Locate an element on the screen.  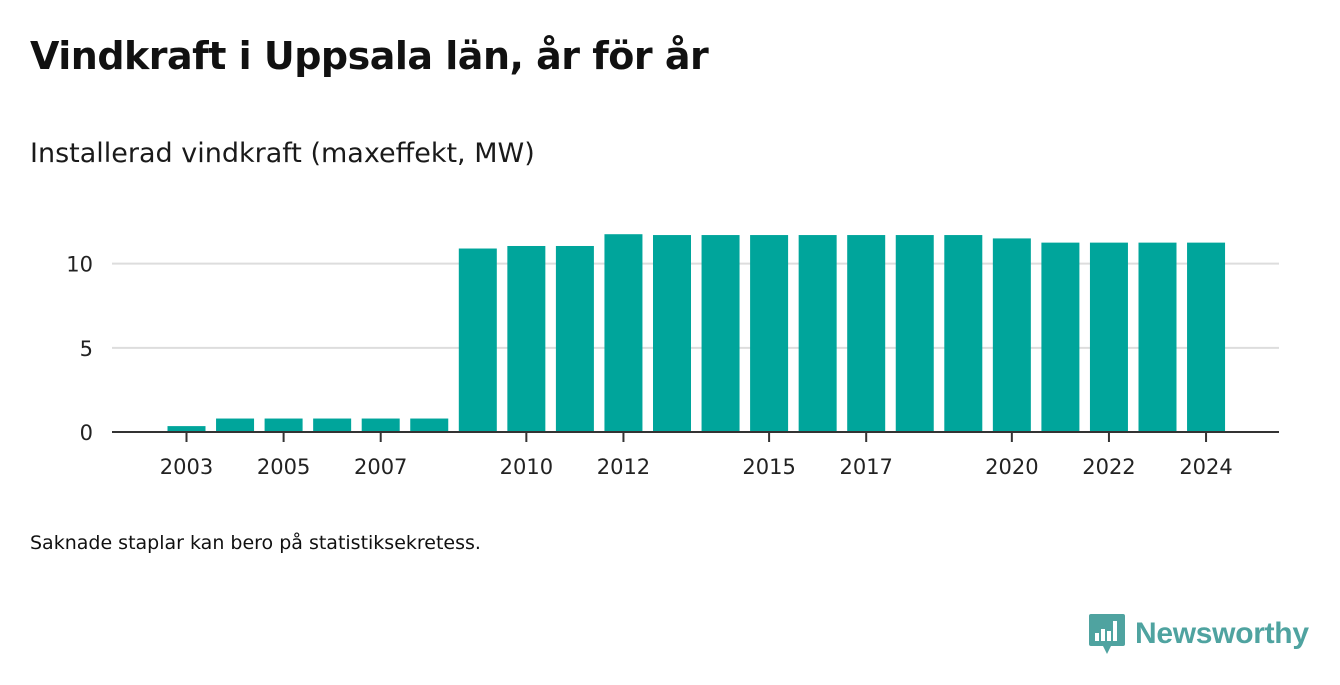
y-tick-label: 0 is located at coordinates (86, 433).